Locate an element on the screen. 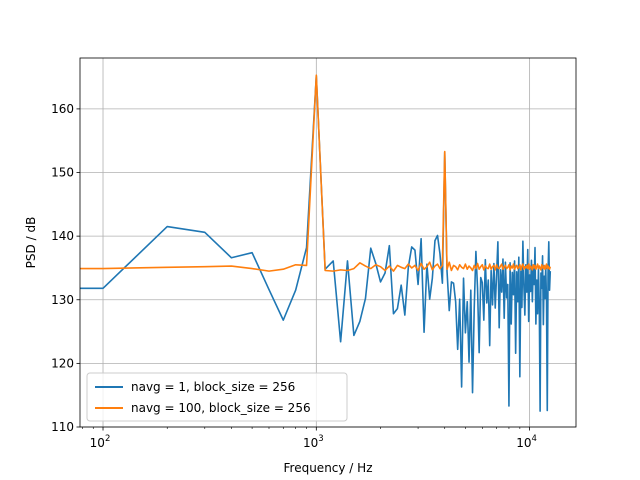 The height and width of the screenshot is (480, 640). y-tick-label: 140 is located at coordinates (62, 236).